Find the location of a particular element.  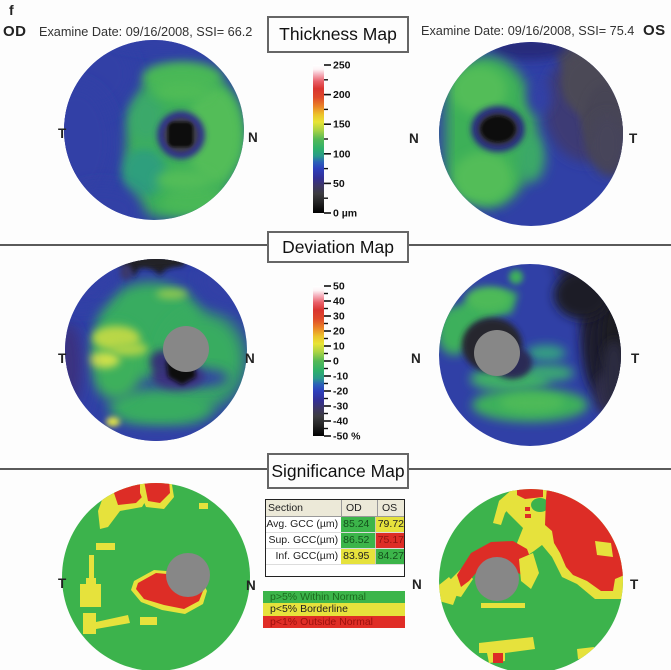

svg-text: -20 is located at coordinates (340, 392).